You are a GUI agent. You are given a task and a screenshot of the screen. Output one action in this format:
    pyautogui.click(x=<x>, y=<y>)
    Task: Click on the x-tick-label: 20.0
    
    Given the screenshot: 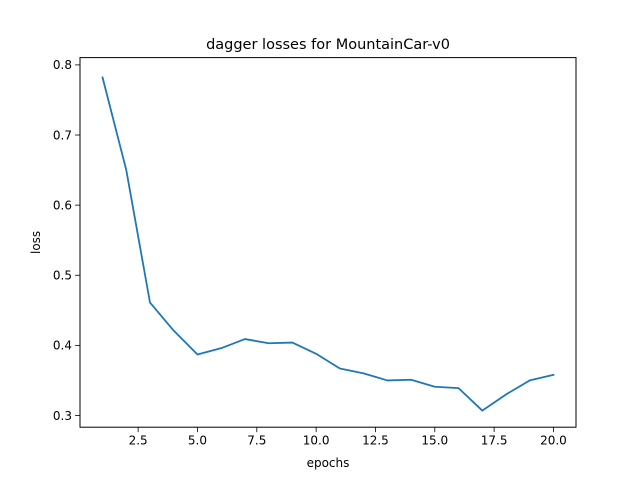 What is the action you would take?
    pyautogui.click(x=553, y=441)
    